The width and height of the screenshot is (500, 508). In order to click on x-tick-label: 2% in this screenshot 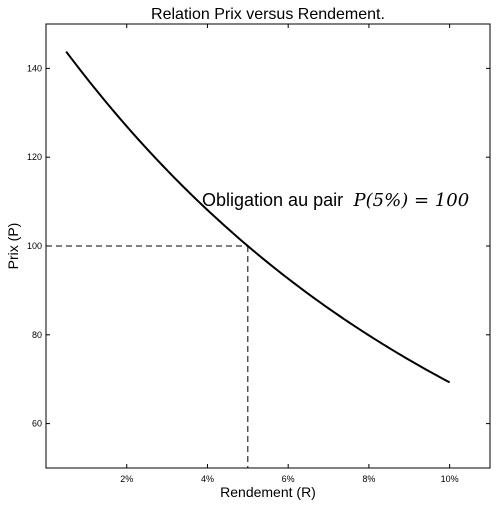, I will do `click(126, 479)`.